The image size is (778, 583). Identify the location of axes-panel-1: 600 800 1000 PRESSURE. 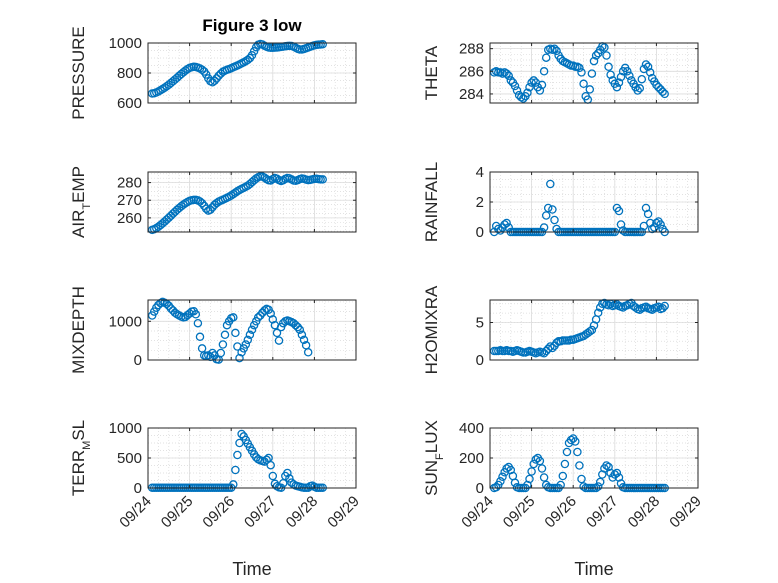
(213, 73).